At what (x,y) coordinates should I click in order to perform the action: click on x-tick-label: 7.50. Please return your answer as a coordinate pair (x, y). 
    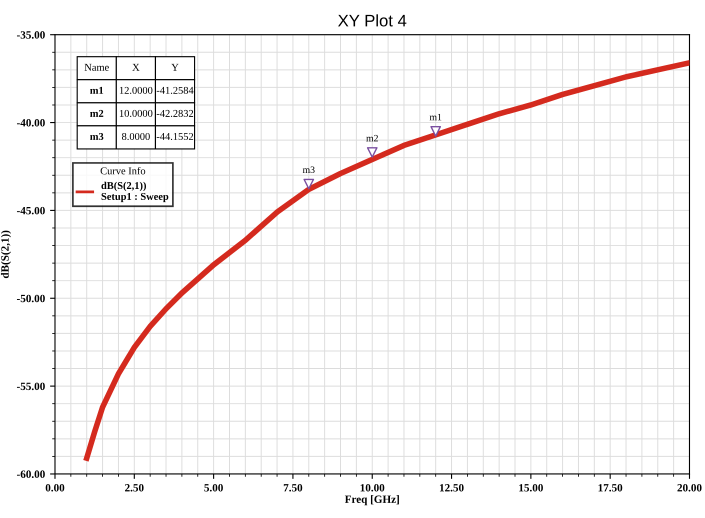
    Looking at the image, I should click on (293, 488).